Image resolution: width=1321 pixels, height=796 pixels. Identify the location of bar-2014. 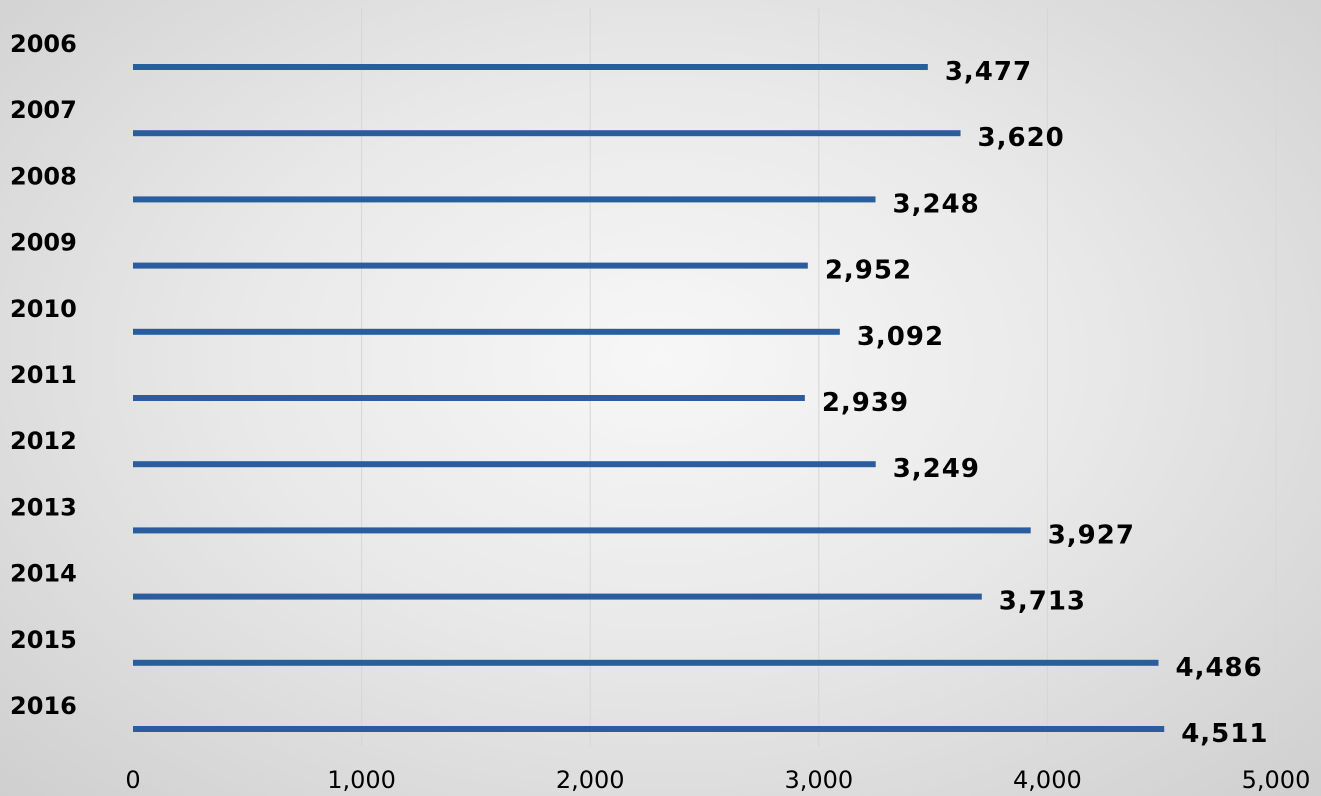
(557, 596).